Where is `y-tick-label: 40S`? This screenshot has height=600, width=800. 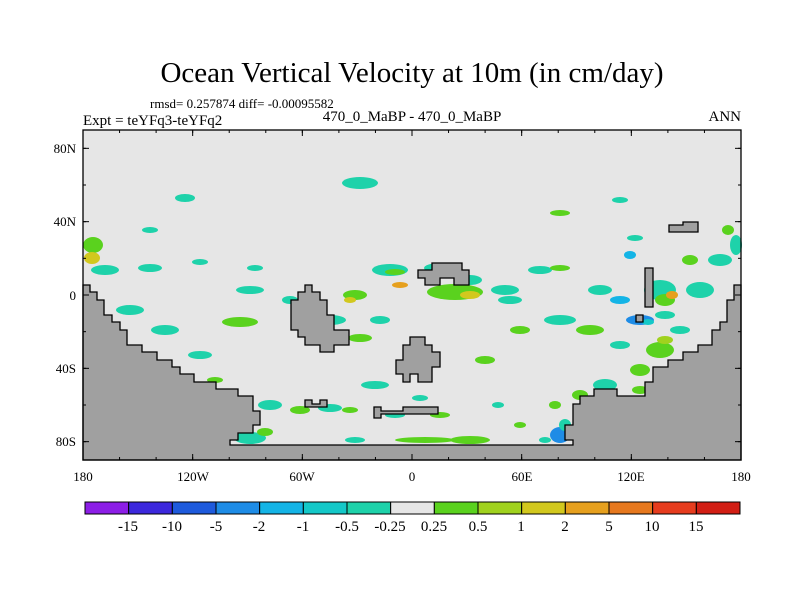 y-tick-label: 40S is located at coordinates (66, 368).